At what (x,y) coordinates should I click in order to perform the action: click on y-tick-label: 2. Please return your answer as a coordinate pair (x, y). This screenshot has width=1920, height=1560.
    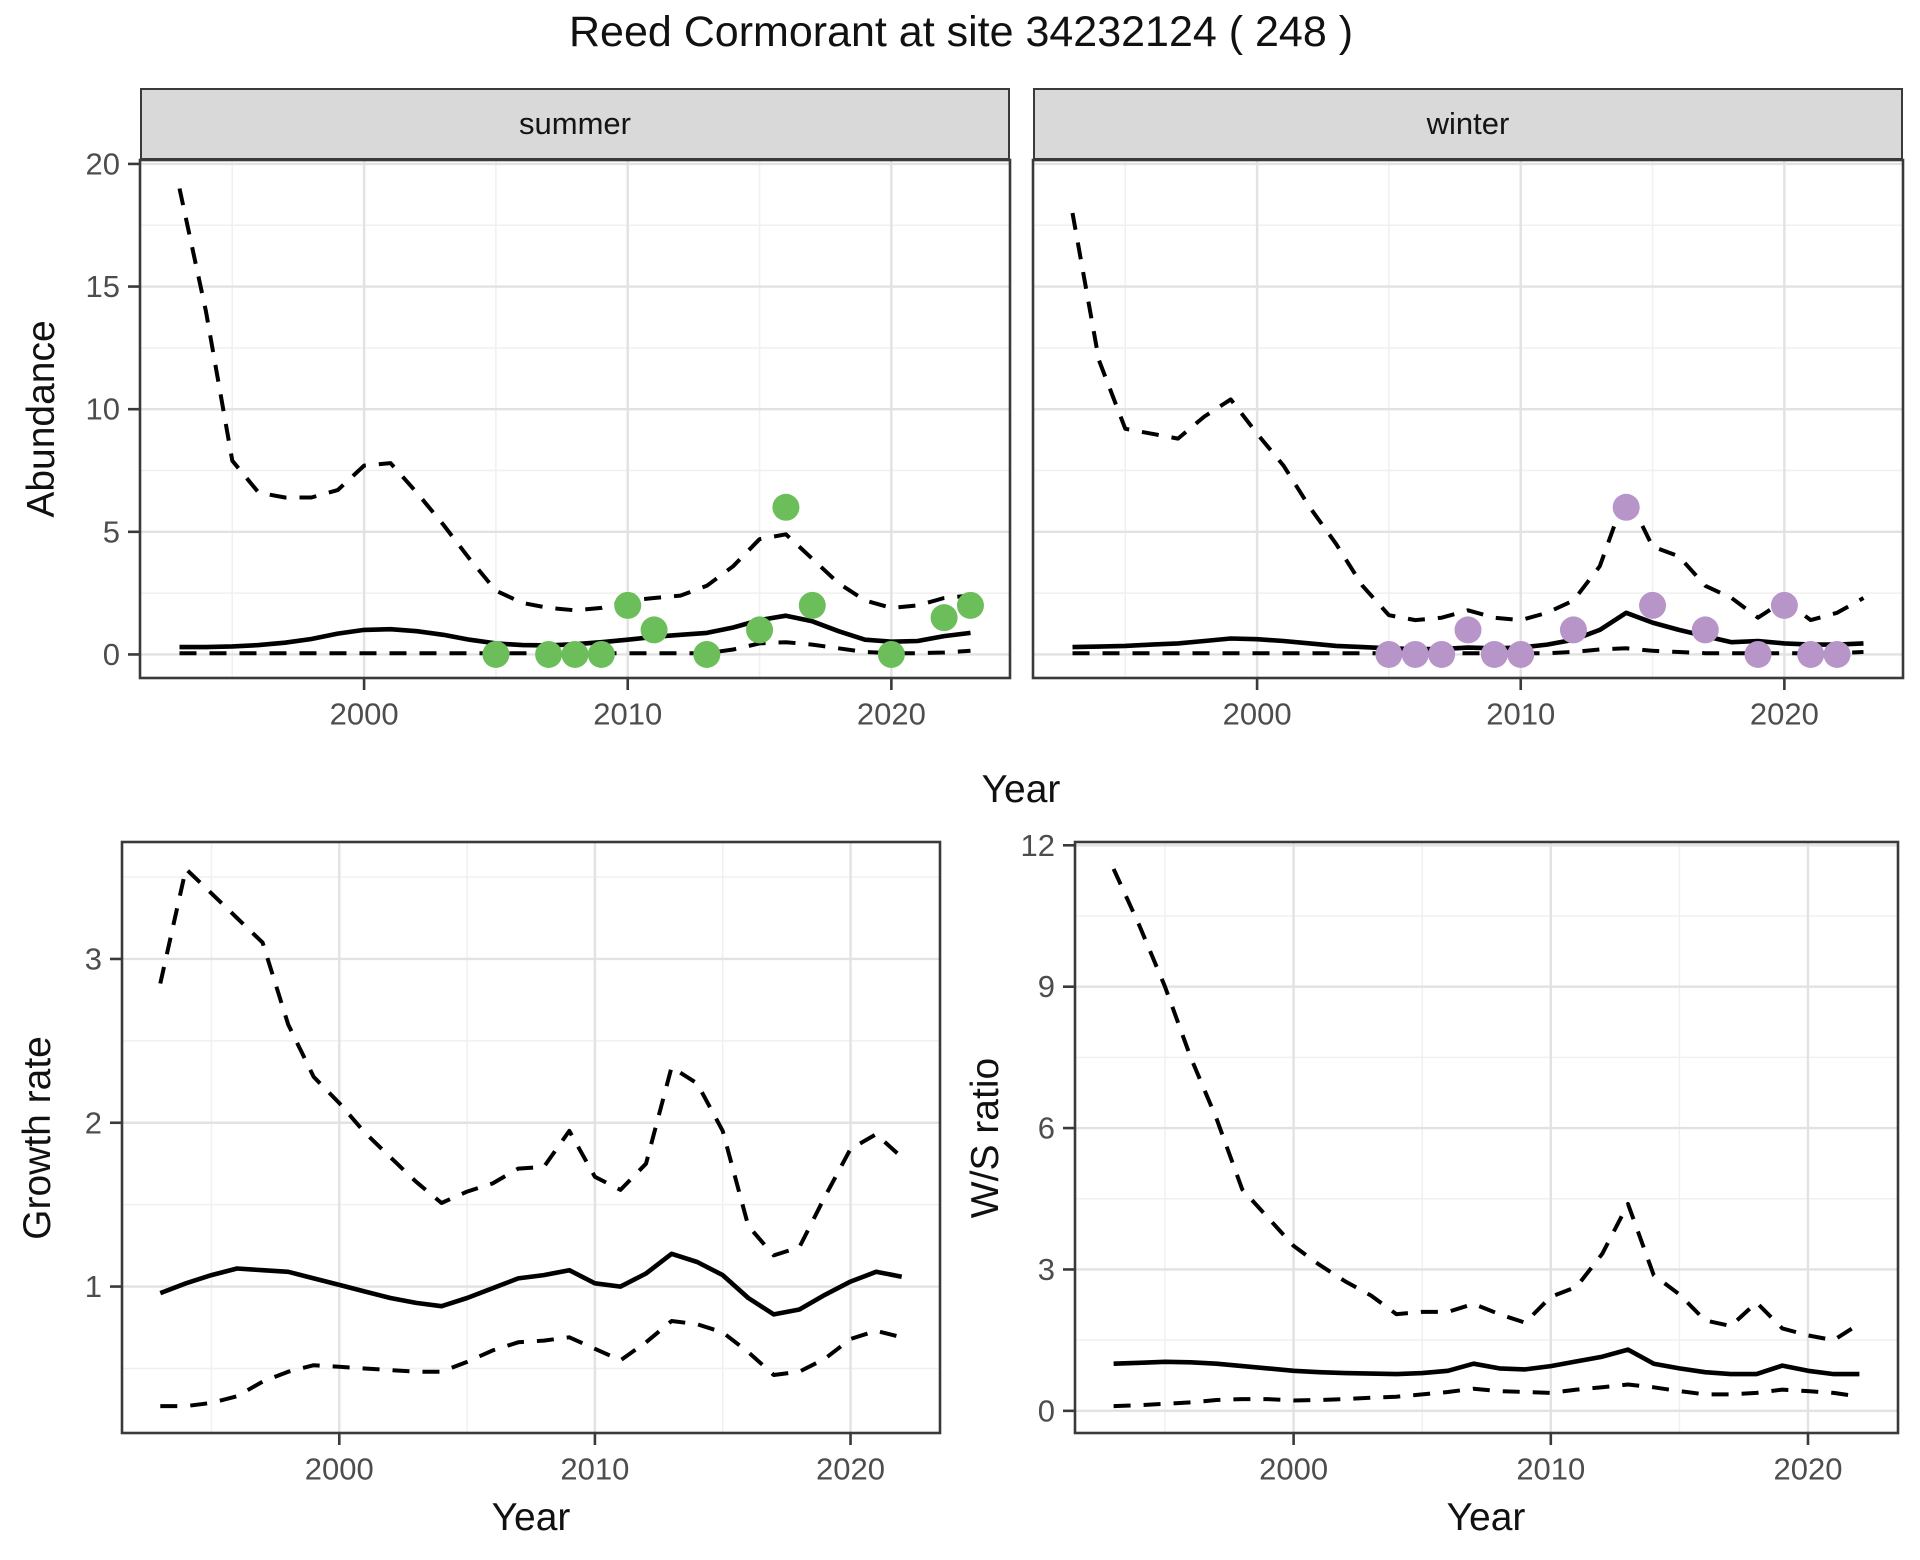
    Looking at the image, I should click on (93, 1122).